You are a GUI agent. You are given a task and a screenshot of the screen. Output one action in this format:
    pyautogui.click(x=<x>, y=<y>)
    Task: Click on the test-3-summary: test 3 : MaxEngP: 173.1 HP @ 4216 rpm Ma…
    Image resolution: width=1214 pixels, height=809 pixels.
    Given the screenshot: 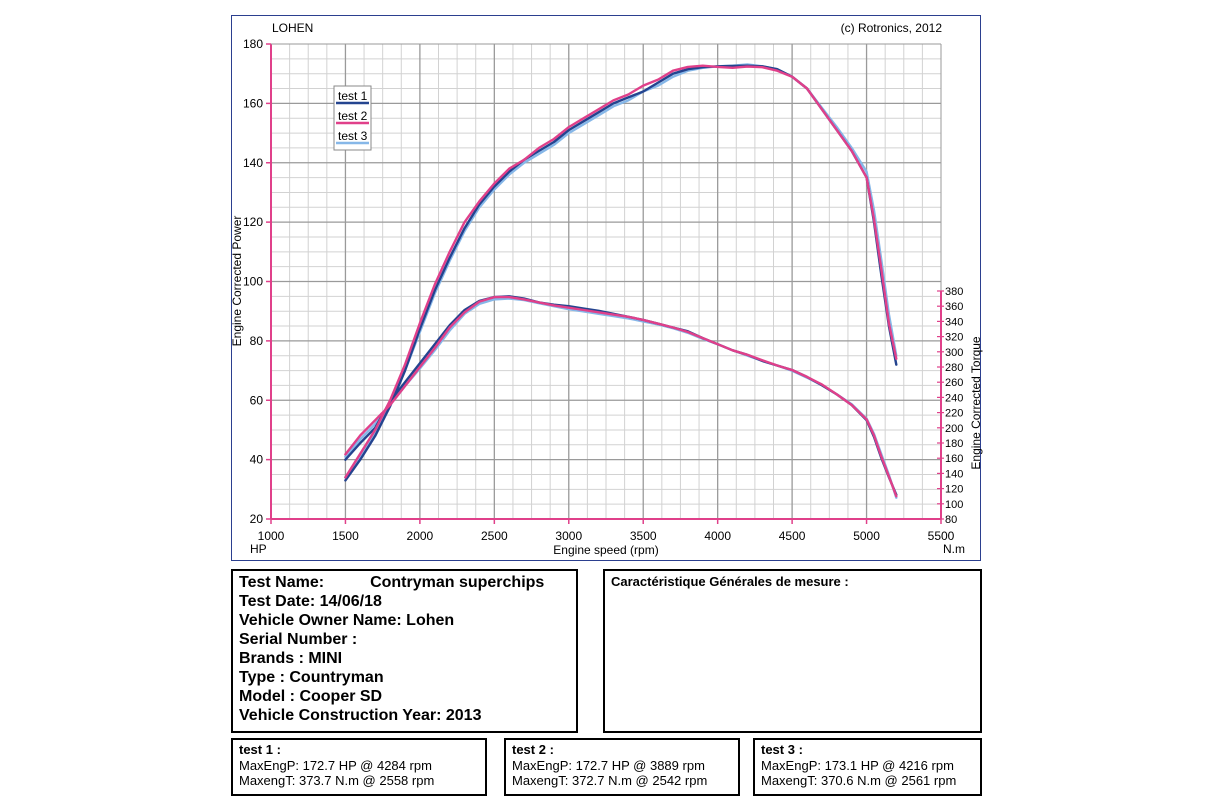 What is the action you would take?
    pyautogui.click(x=867, y=767)
    